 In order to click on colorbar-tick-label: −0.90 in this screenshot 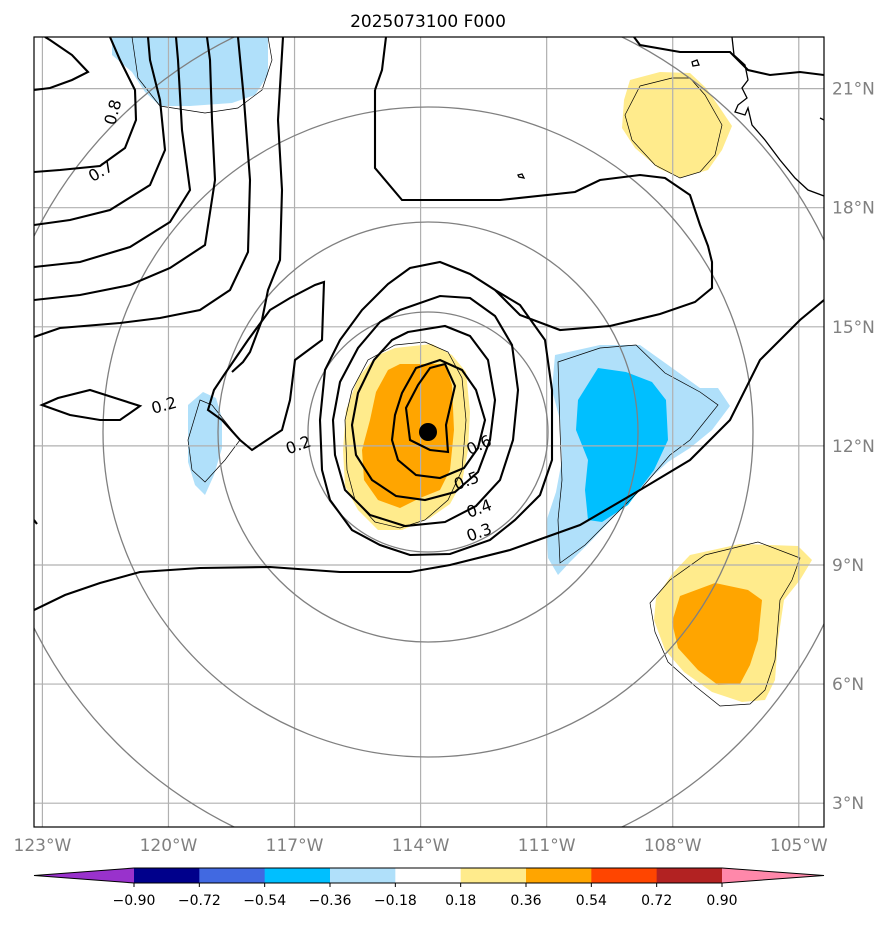, I will do `click(134, 901)`.